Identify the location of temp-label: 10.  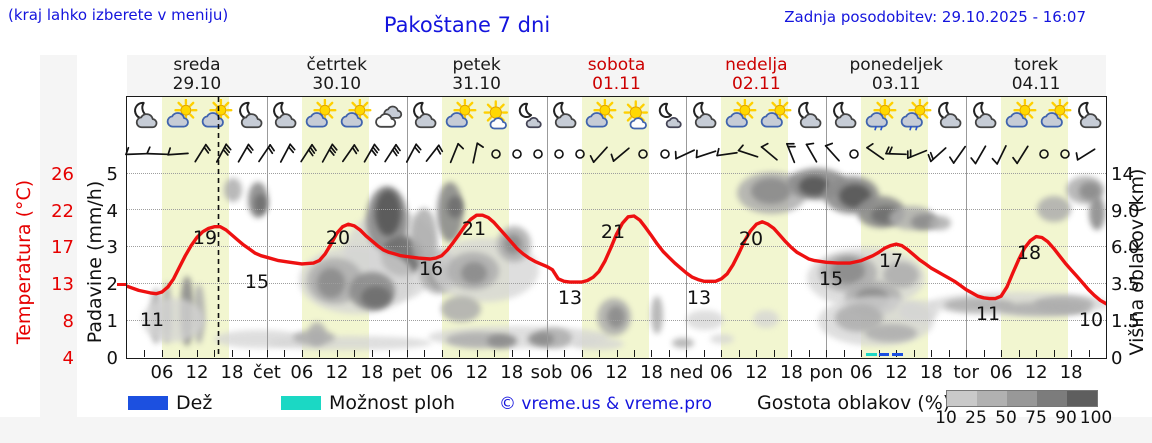
(1091, 320).